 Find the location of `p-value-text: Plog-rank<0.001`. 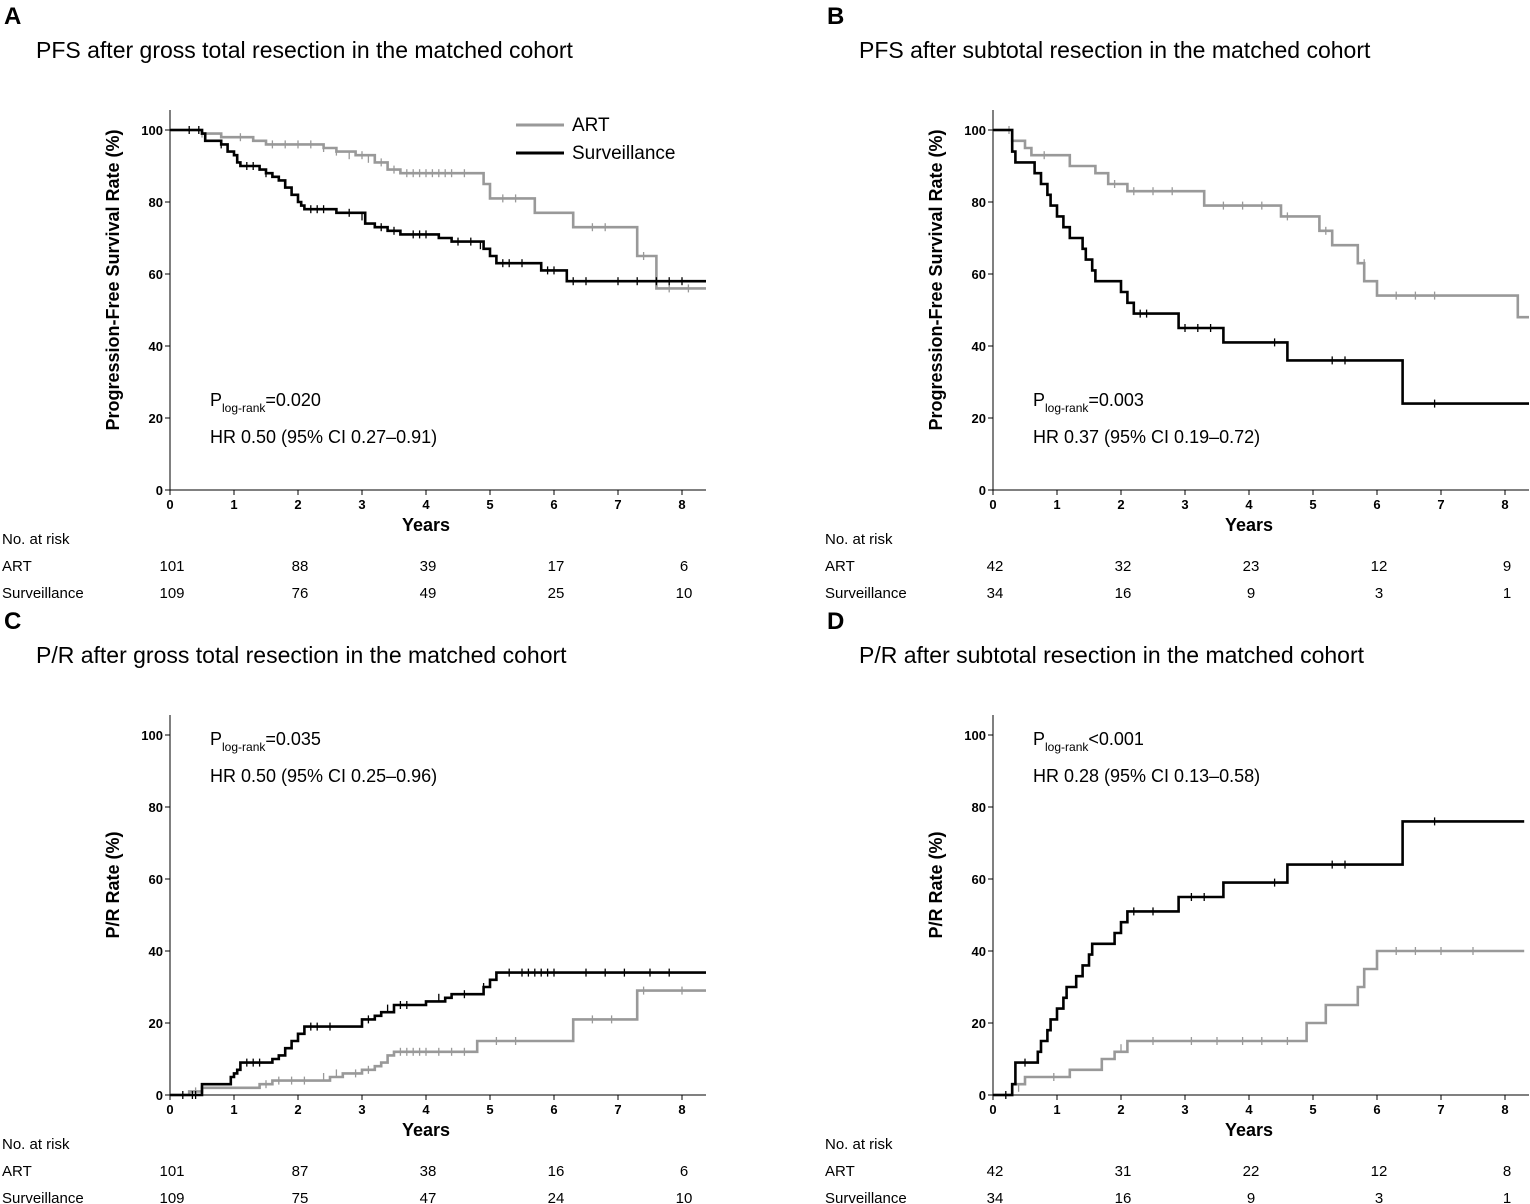

p-value-text: Plog-rank<0.001 is located at coordinates (1088, 741).